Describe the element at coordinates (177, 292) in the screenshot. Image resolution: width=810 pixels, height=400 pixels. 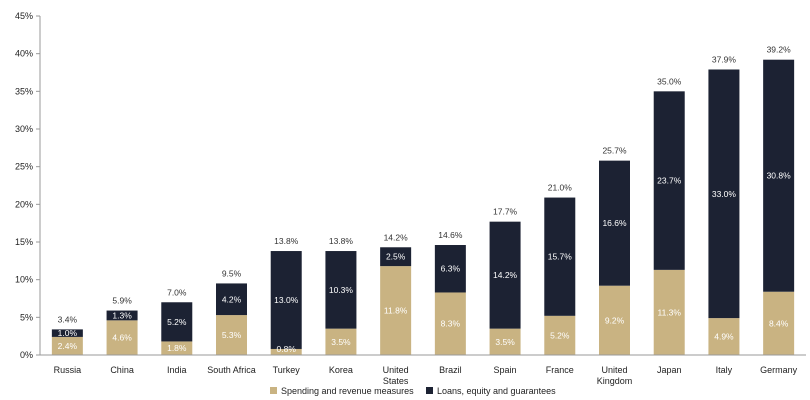
I see `bar-total-label: 7.0%` at that location.